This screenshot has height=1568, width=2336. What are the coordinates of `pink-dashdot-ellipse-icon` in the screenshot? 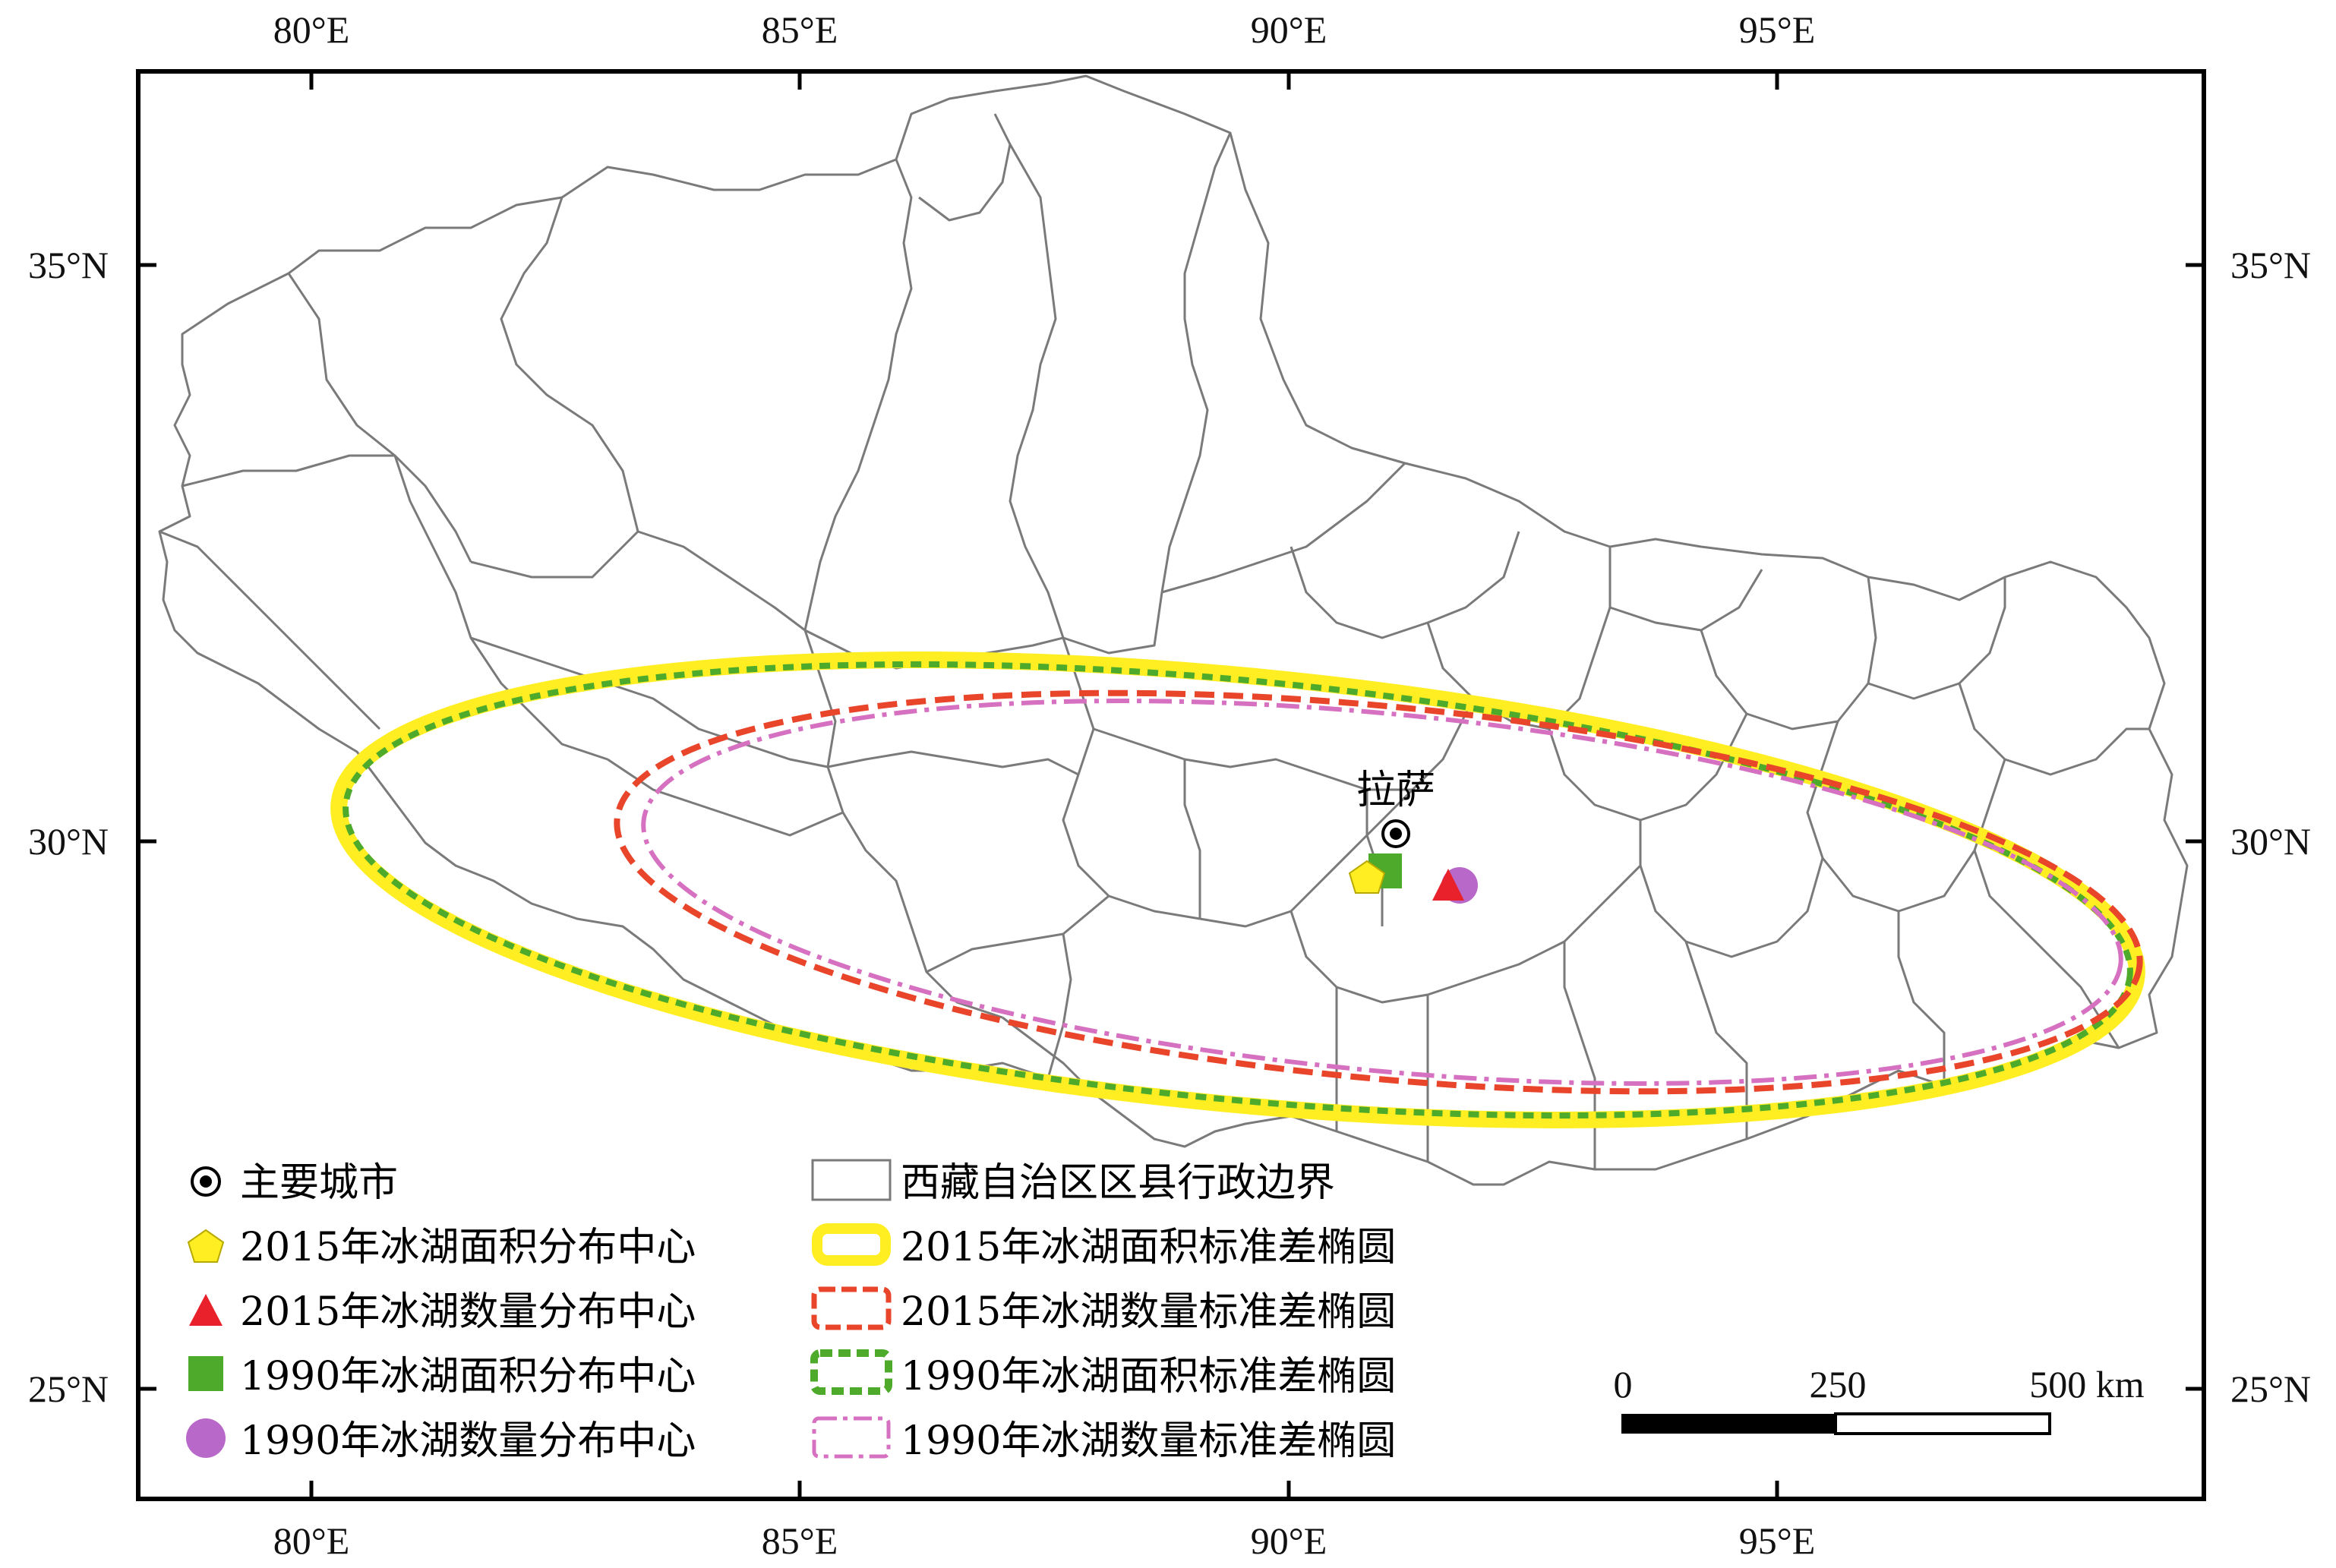 It's located at (852, 1437).